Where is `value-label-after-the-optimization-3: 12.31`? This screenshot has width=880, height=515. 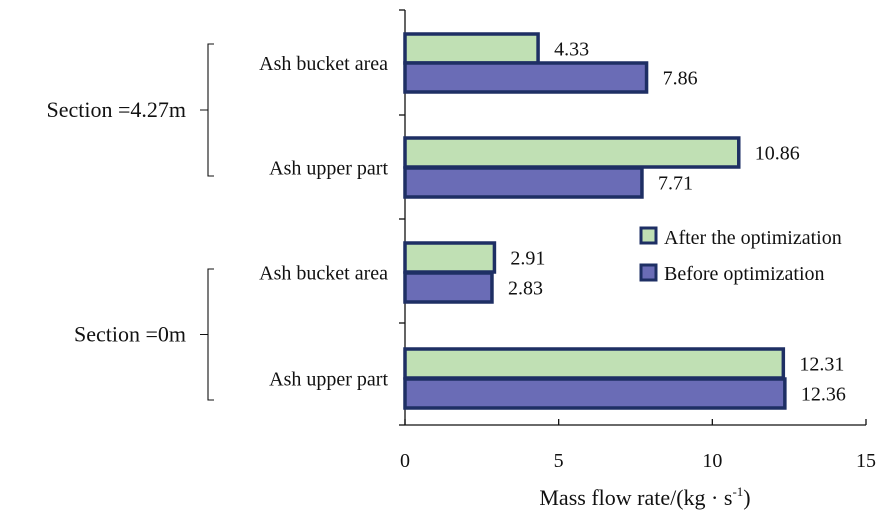 value-label-after-the-optimization-3: 12.31 is located at coordinates (821, 365).